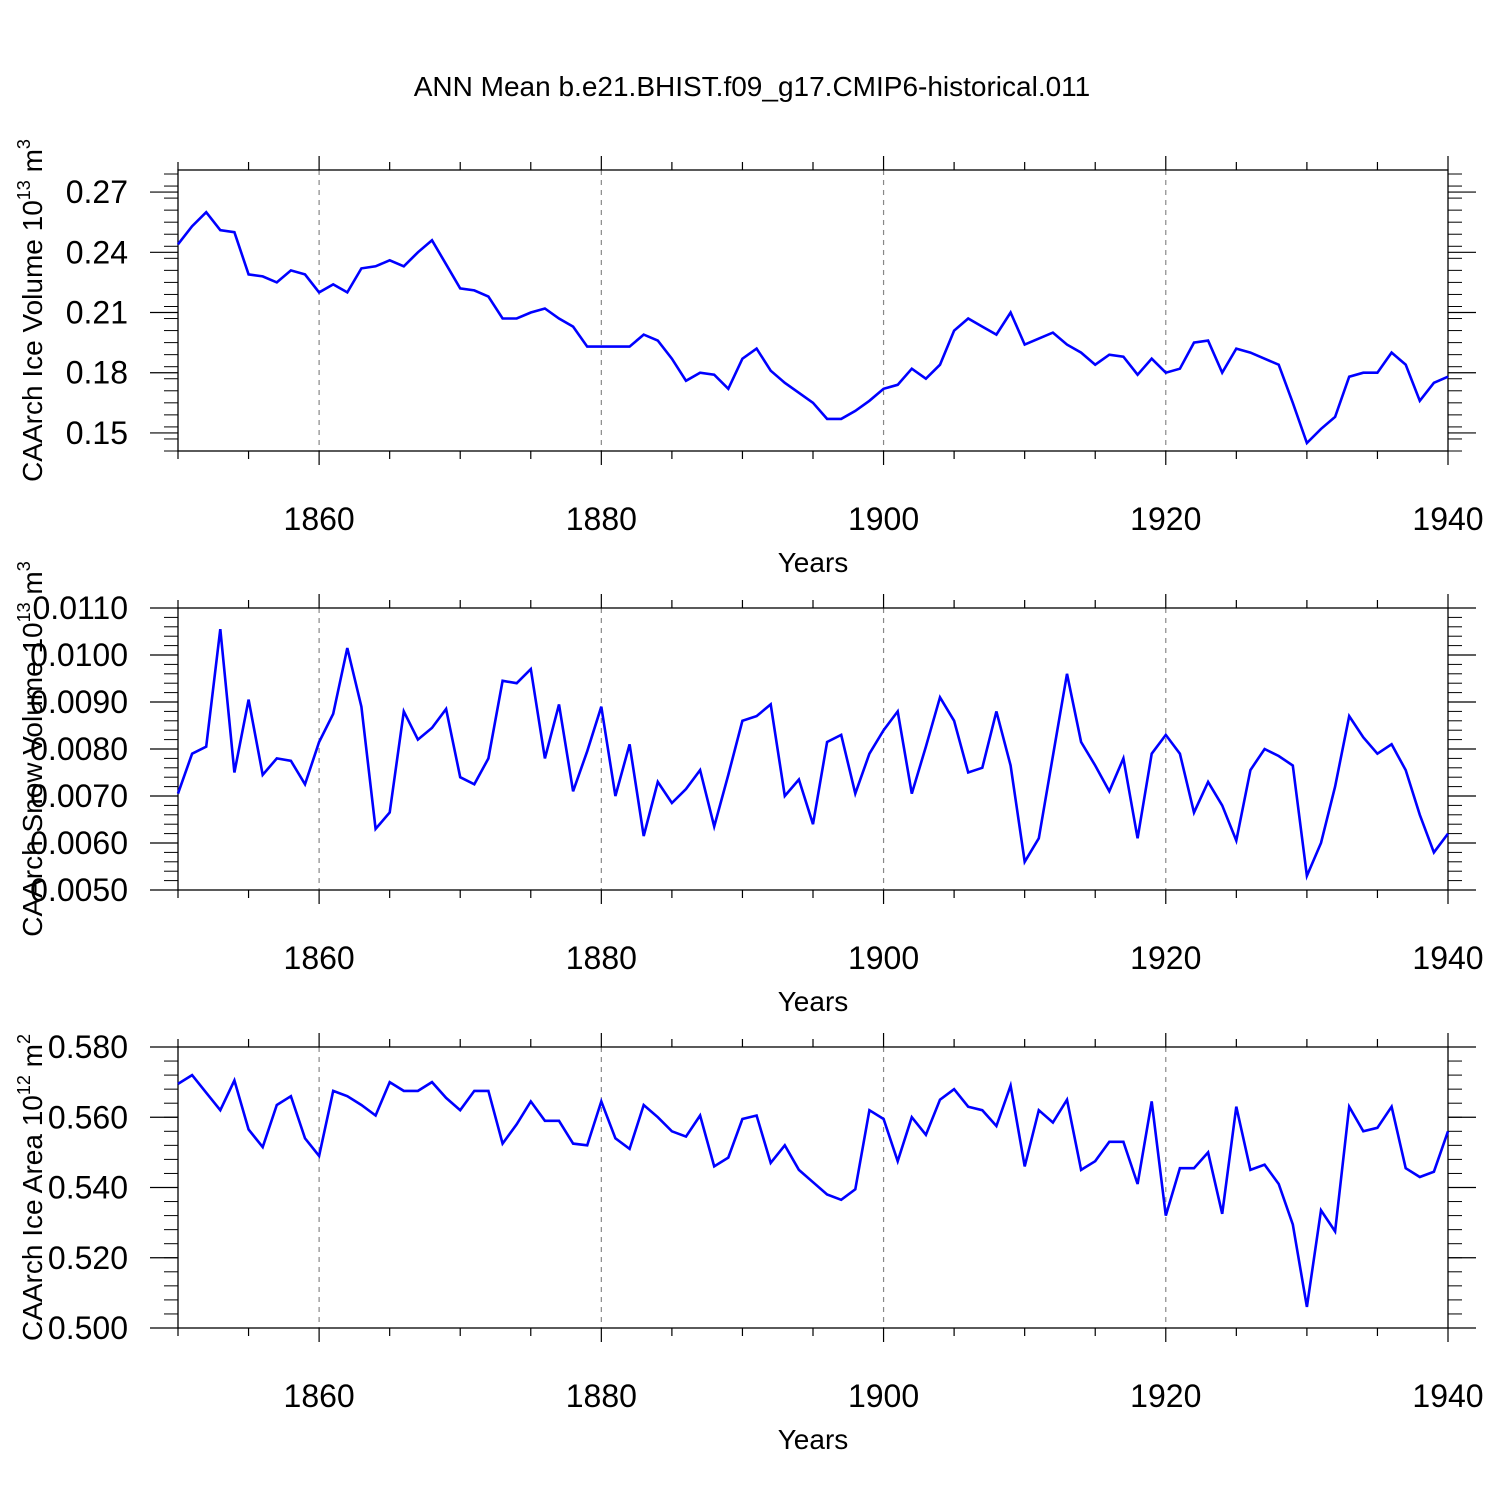 The height and width of the screenshot is (1500, 1500). I want to click on y-tick-label: 0.560, so click(88, 1117).